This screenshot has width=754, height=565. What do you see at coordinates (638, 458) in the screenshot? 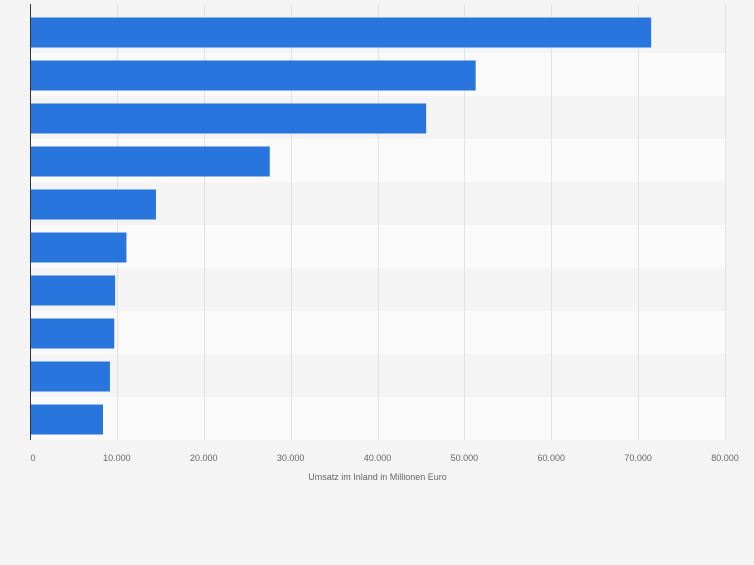
I see `x-tick-label: 70.000` at bounding box center [638, 458].